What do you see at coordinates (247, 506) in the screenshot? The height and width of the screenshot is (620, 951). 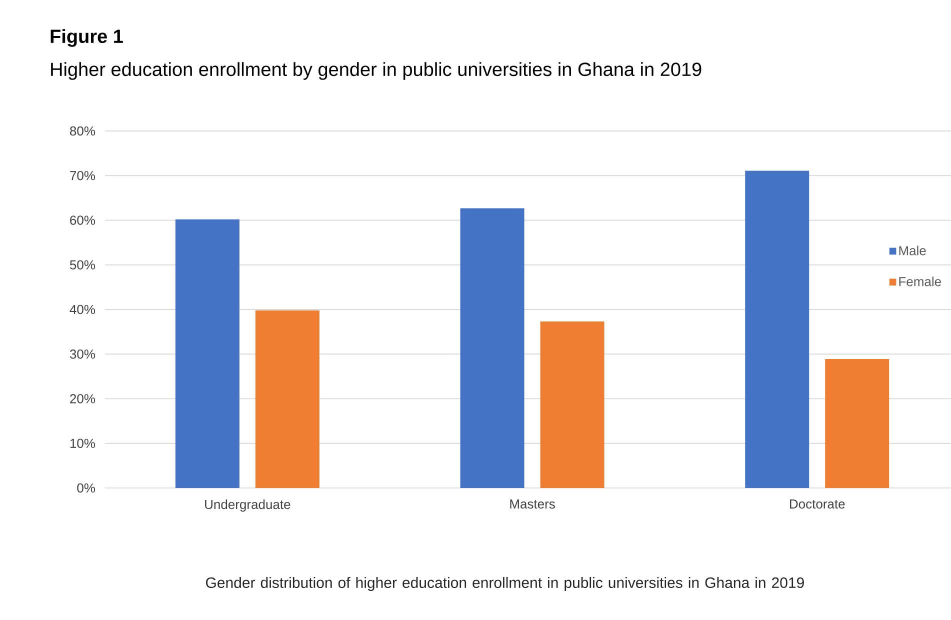 I see `x-tick-label: Undergraduate` at bounding box center [247, 506].